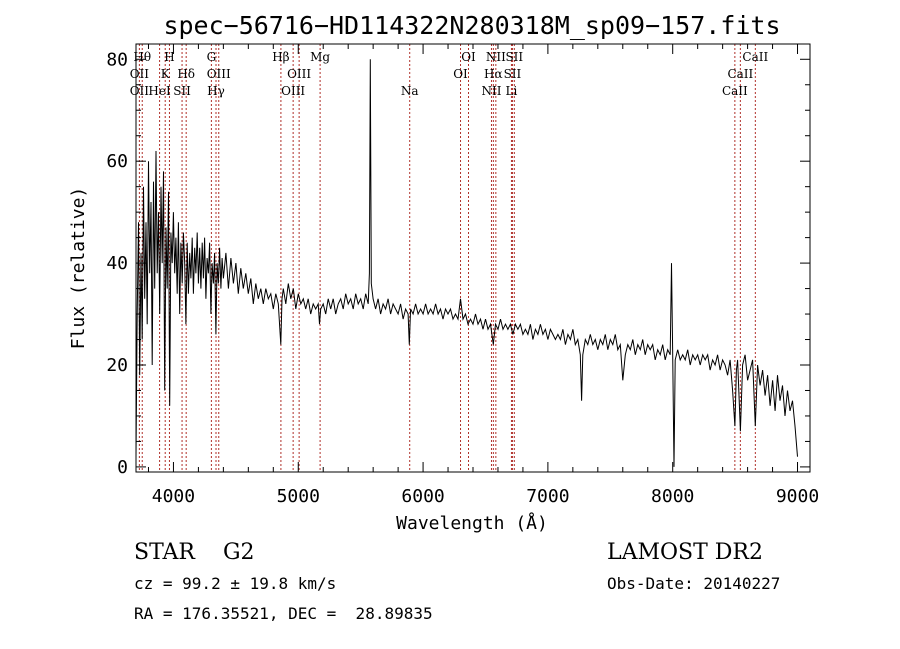 The height and width of the screenshot is (649, 900). Describe the element at coordinates (672, 496) in the screenshot. I see `x-tick-label: 8000` at that location.